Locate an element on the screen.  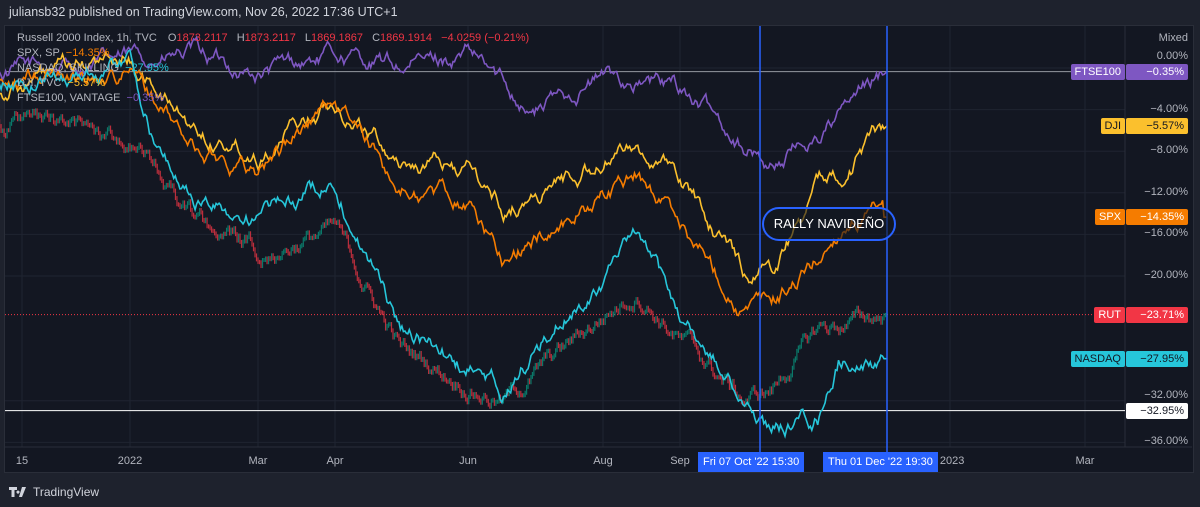
tag-name: DJI is located at coordinates (1112, 125).